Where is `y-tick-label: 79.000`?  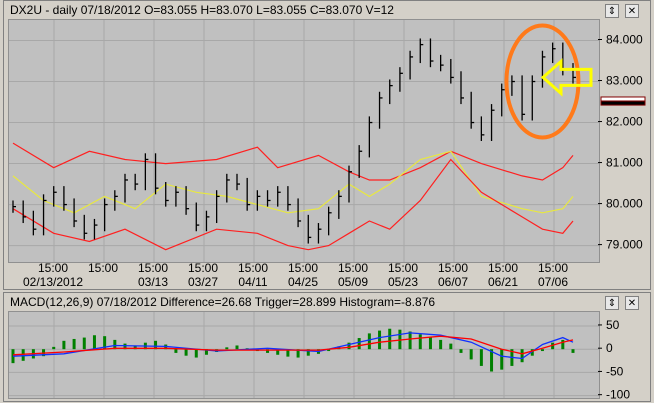
y-tick-label: 79.000 is located at coordinates (624, 245).